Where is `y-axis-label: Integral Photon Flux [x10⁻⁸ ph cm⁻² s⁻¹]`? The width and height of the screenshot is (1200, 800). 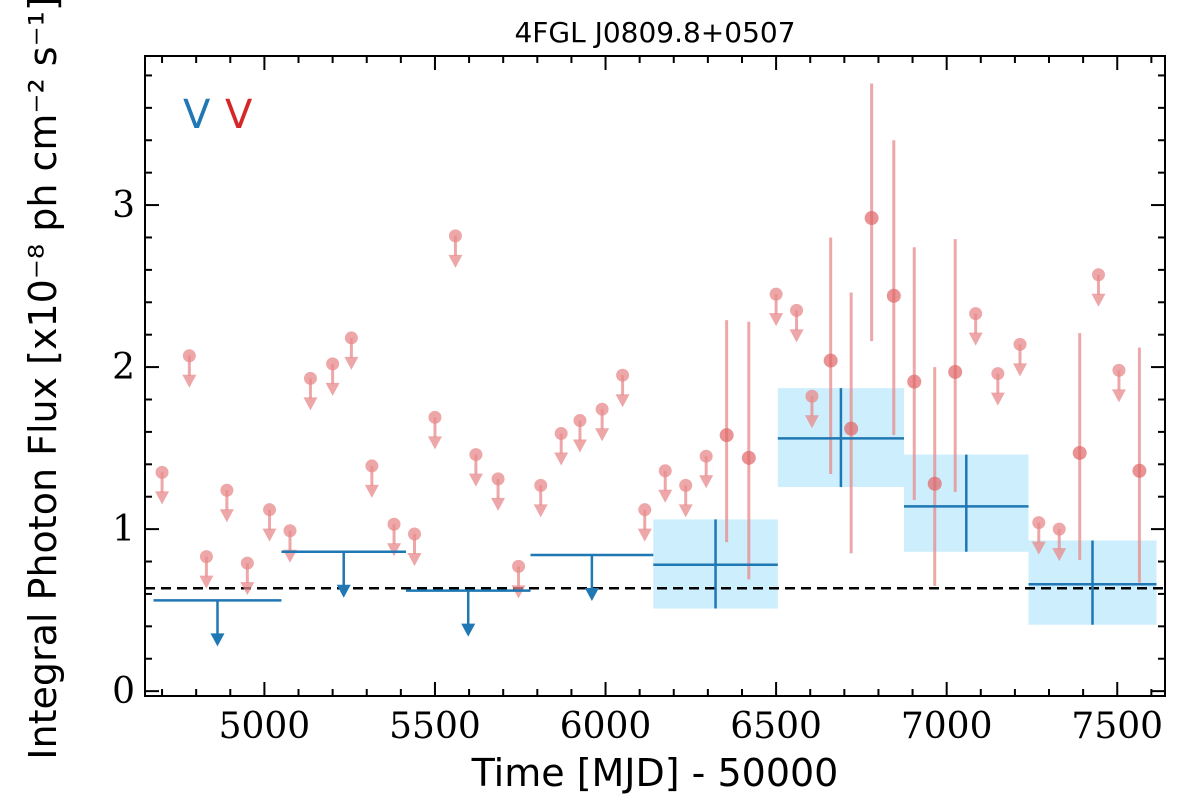
y-axis-label: Integral Photon Flux [x10⁻⁸ ph cm⁻² s⁻¹] is located at coordinates (43, 380).